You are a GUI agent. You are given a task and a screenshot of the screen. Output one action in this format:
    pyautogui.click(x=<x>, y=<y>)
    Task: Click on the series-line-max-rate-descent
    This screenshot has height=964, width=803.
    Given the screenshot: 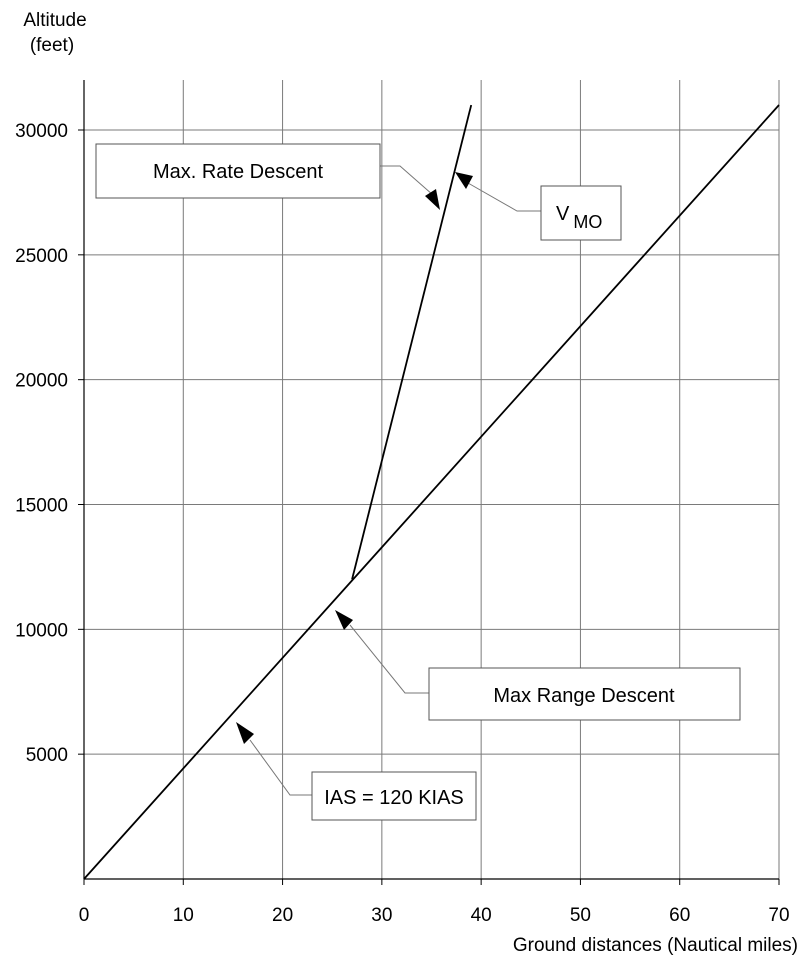 What is the action you would take?
    pyautogui.click(x=412, y=342)
    